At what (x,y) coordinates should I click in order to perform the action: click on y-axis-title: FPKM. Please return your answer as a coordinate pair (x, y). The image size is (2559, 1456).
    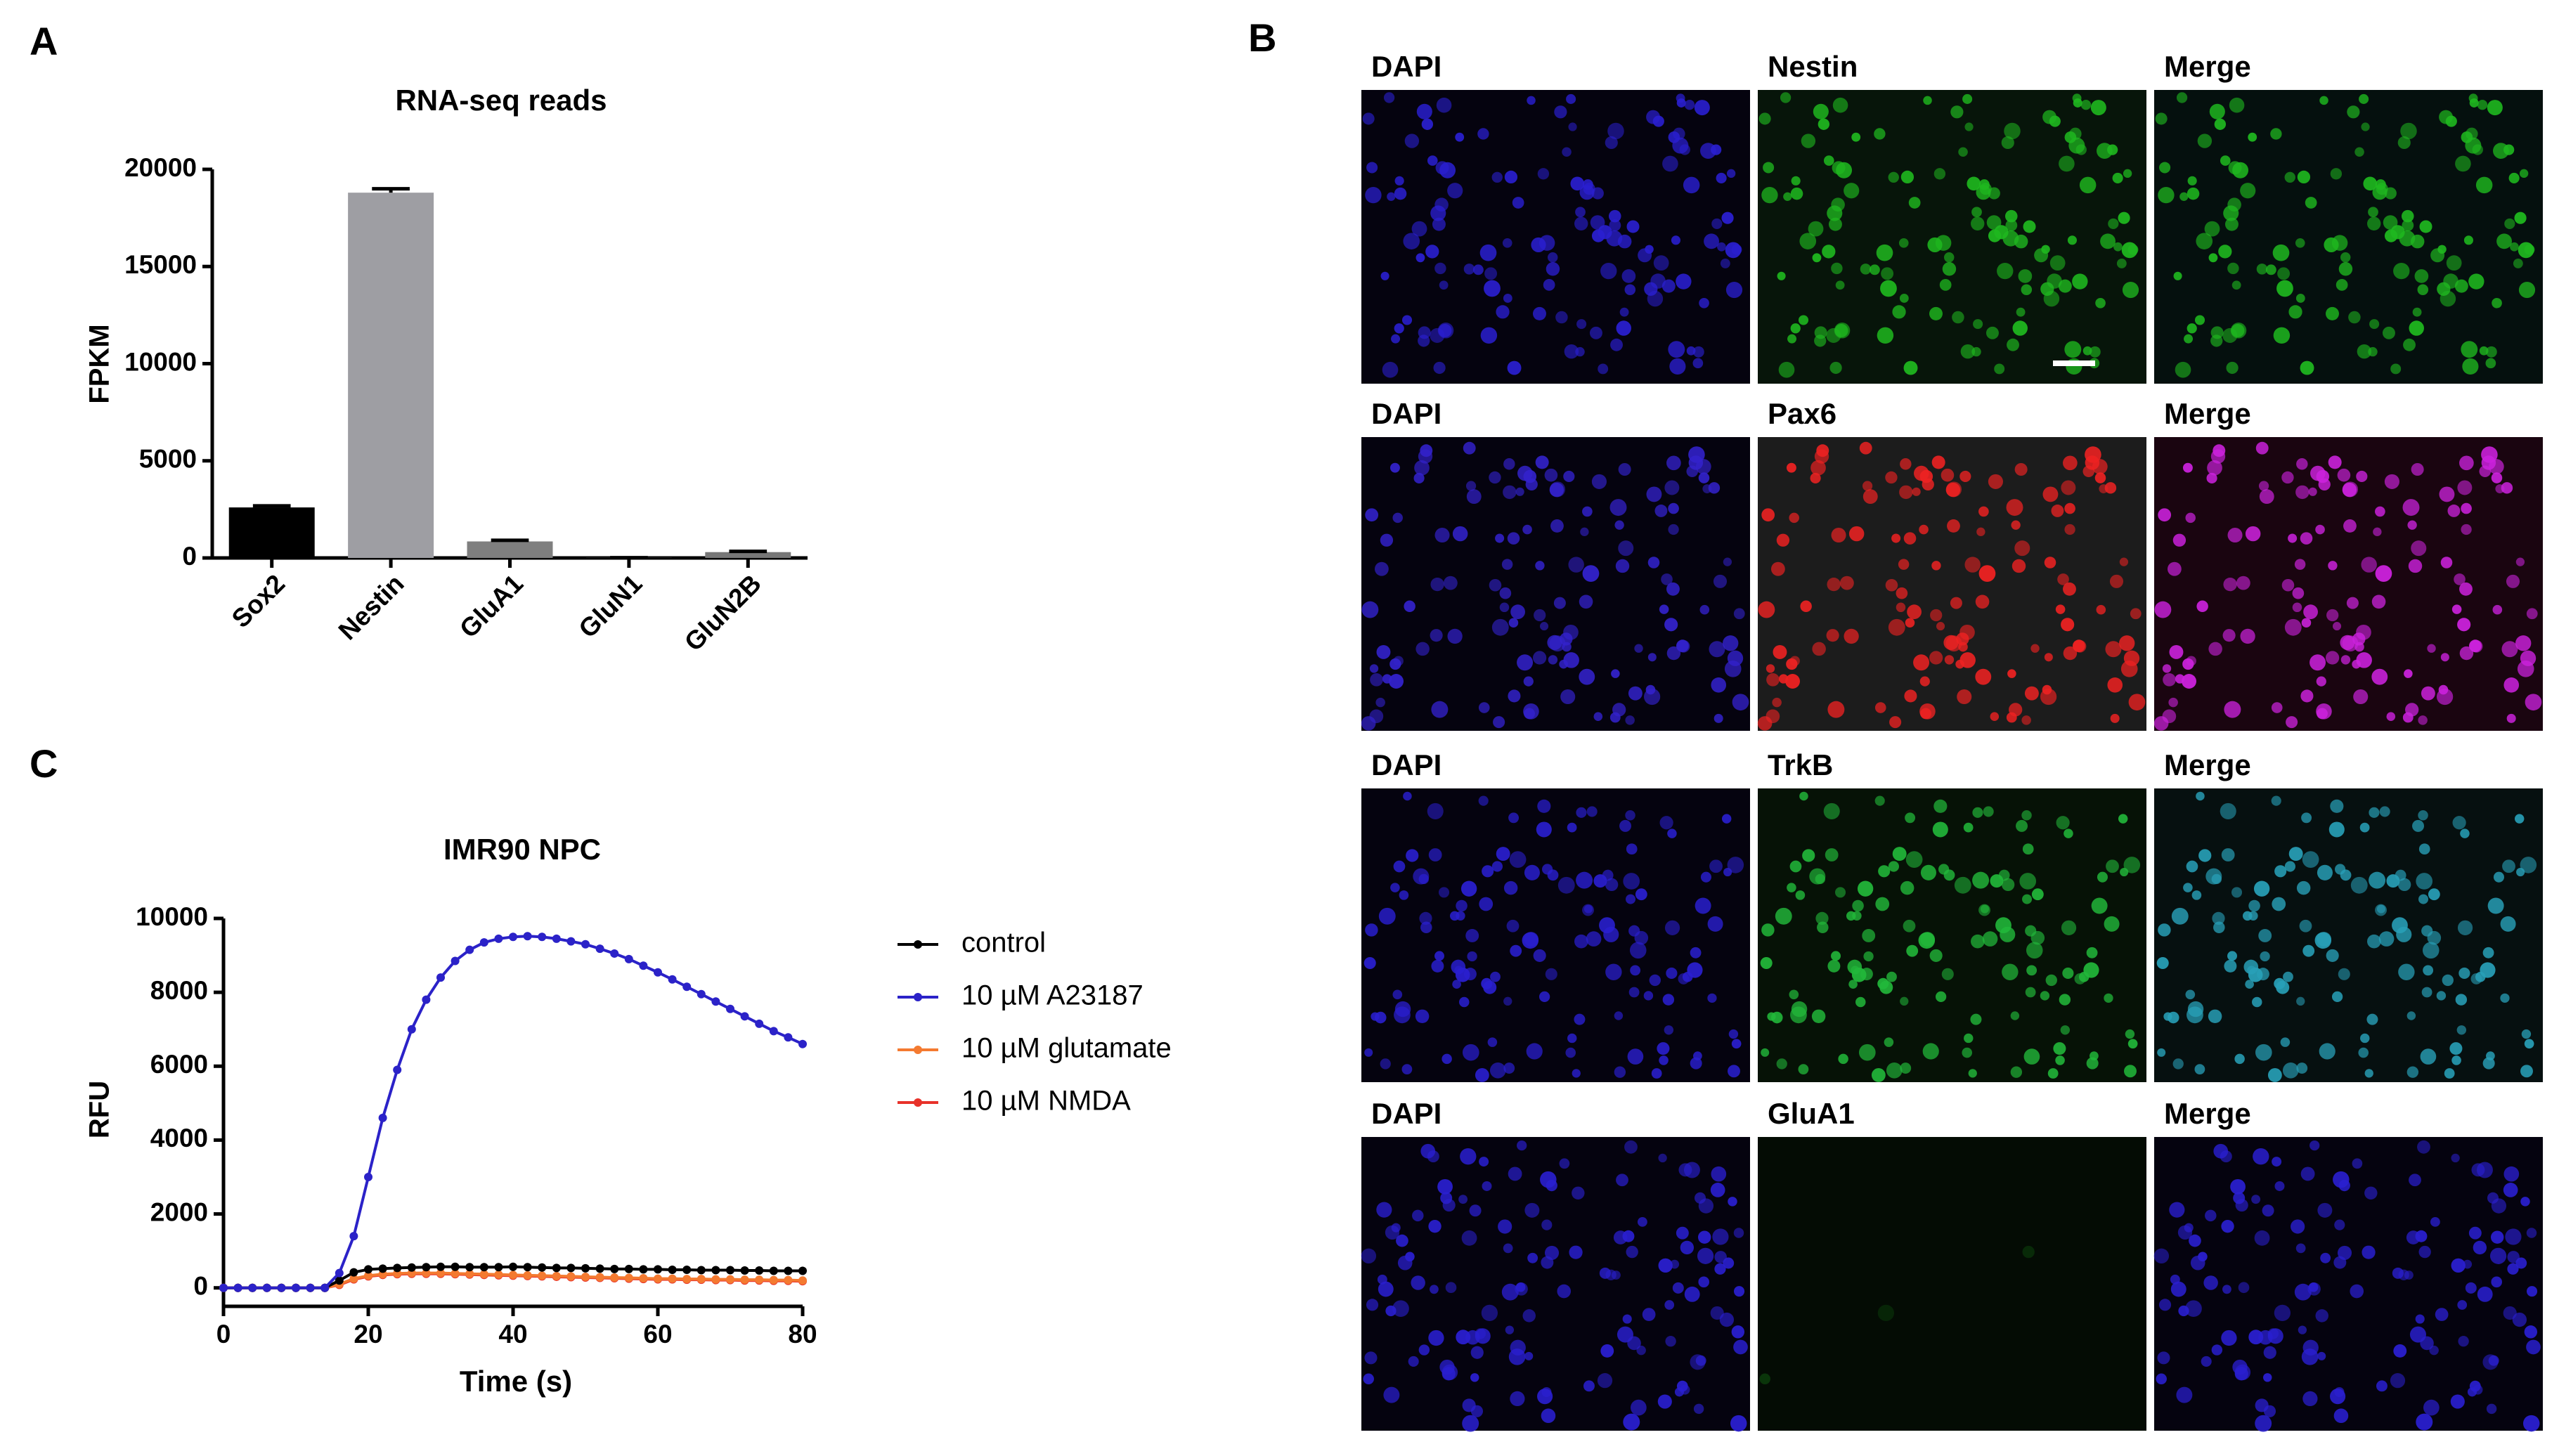
    Looking at the image, I should click on (99, 363).